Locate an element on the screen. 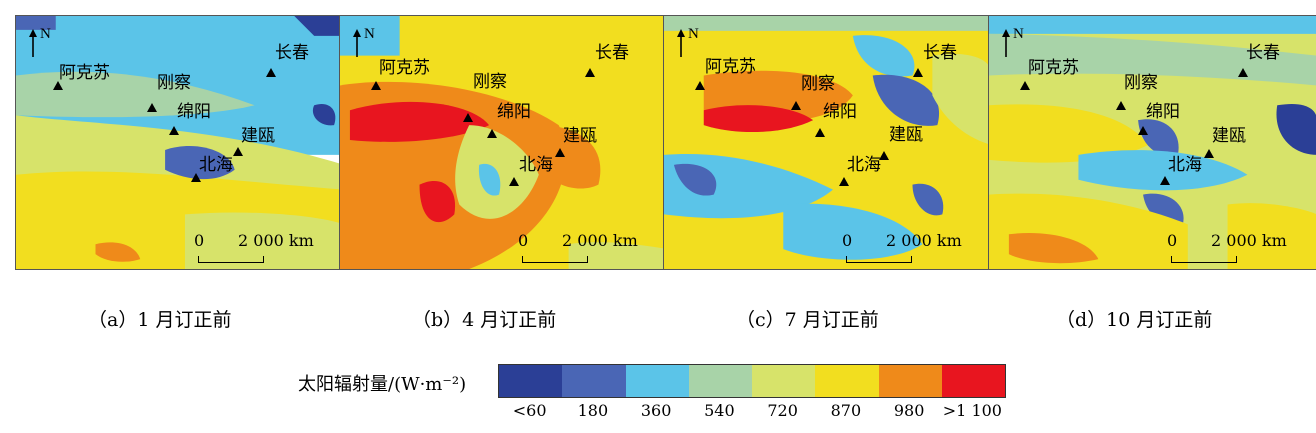 The width and height of the screenshot is (1316, 433). legend-tick-label: 720 is located at coordinates (782, 410).